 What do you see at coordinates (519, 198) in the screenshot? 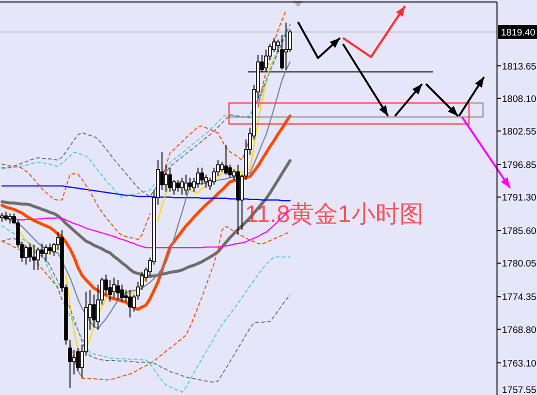
I see `y-tick-label: 1791.30` at bounding box center [519, 198].